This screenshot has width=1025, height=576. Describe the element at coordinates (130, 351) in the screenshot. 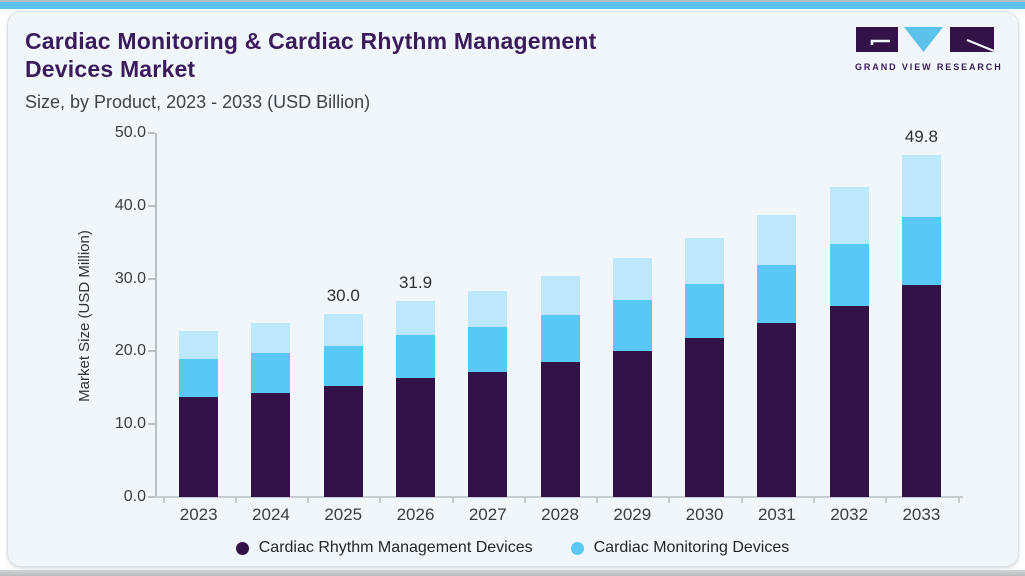

I see `y-tick-label: 20.0` at that location.